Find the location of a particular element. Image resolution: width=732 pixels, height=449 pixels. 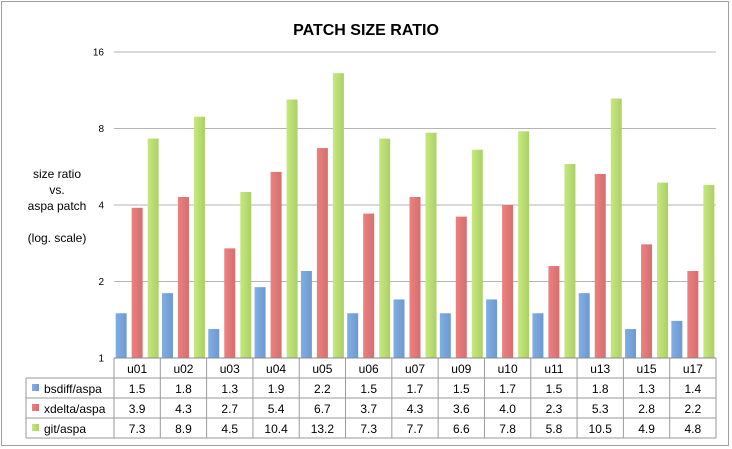

data-label: 6.7 is located at coordinates (322, 409).